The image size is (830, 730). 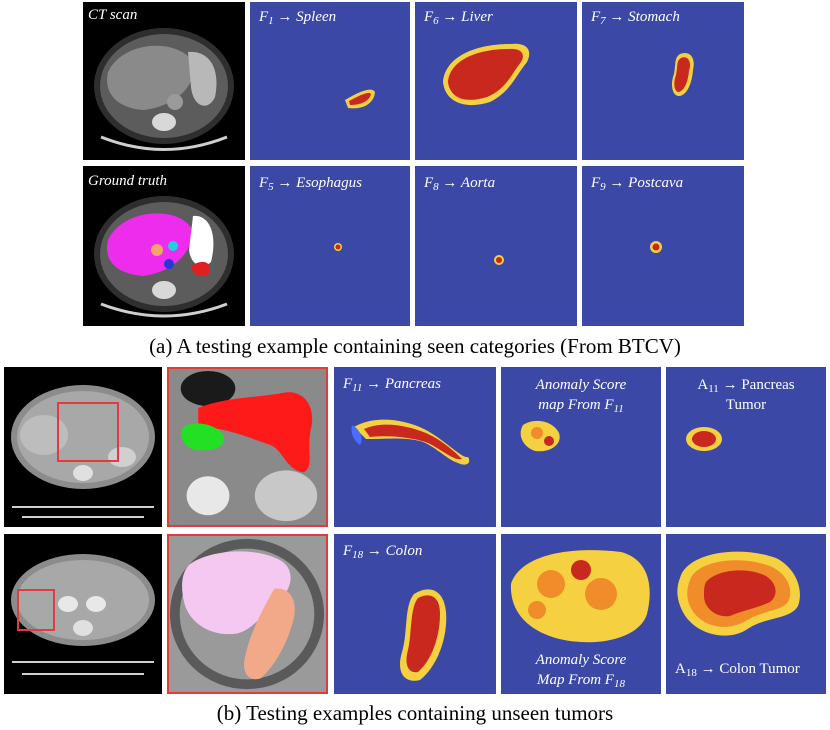 What do you see at coordinates (496, 246) in the screenshot?
I see `heatmap-aorta: F8 → Aorta` at bounding box center [496, 246].